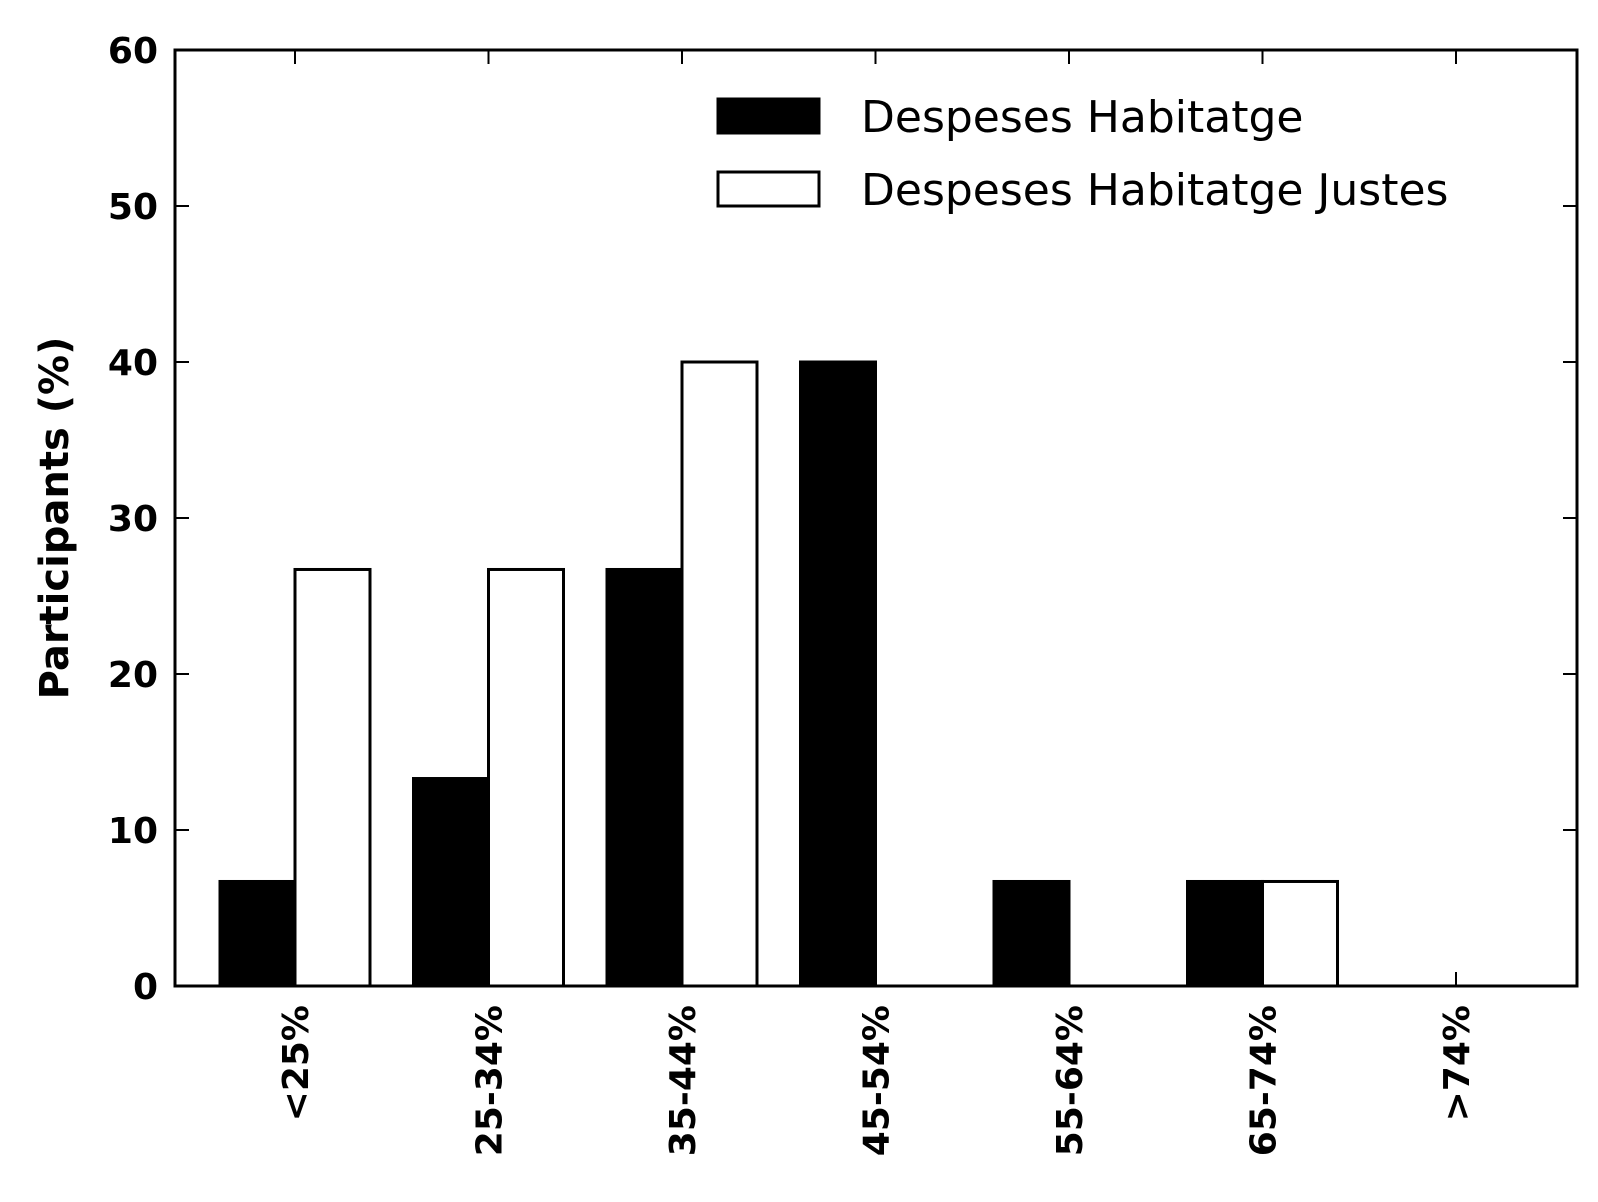 The image size is (1598, 1202). What do you see at coordinates (133, 51) in the screenshot?
I see `y-tick-label-6: 60` at bounding box center [133, 51].